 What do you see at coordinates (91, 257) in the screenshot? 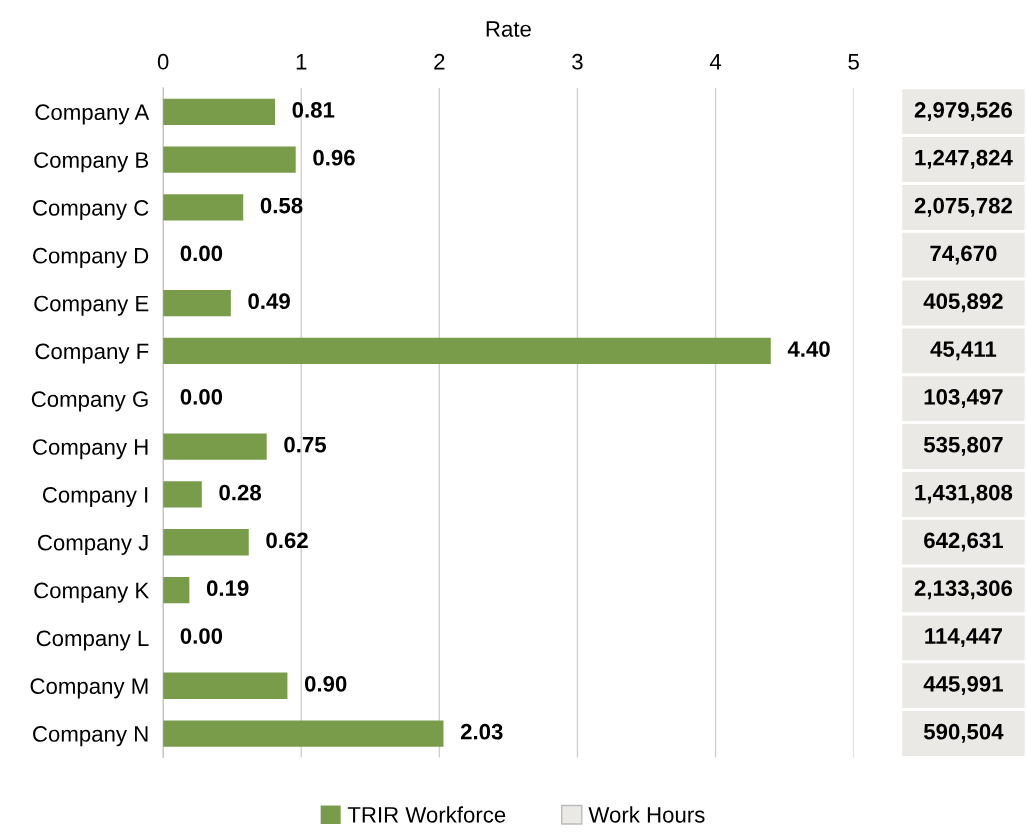
I see `y-tick-label: Company D` at bounding box center [91, 257].